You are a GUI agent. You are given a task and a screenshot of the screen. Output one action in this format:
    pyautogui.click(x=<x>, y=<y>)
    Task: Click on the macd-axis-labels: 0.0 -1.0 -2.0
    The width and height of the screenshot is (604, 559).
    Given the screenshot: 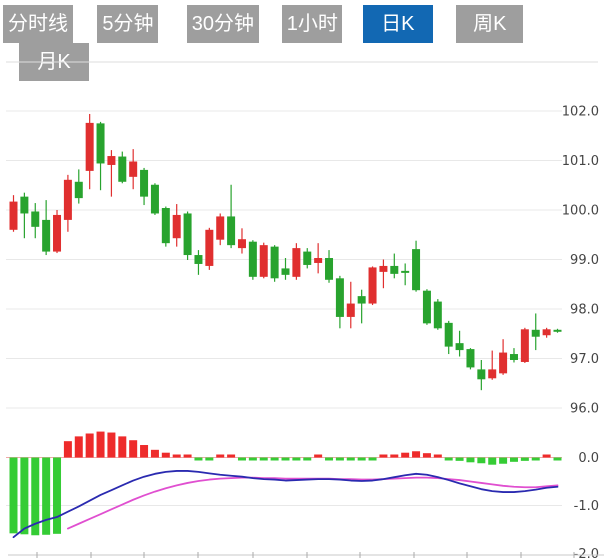 What is the action you would take?
    pyautogui.click(x=586, y=505)
    